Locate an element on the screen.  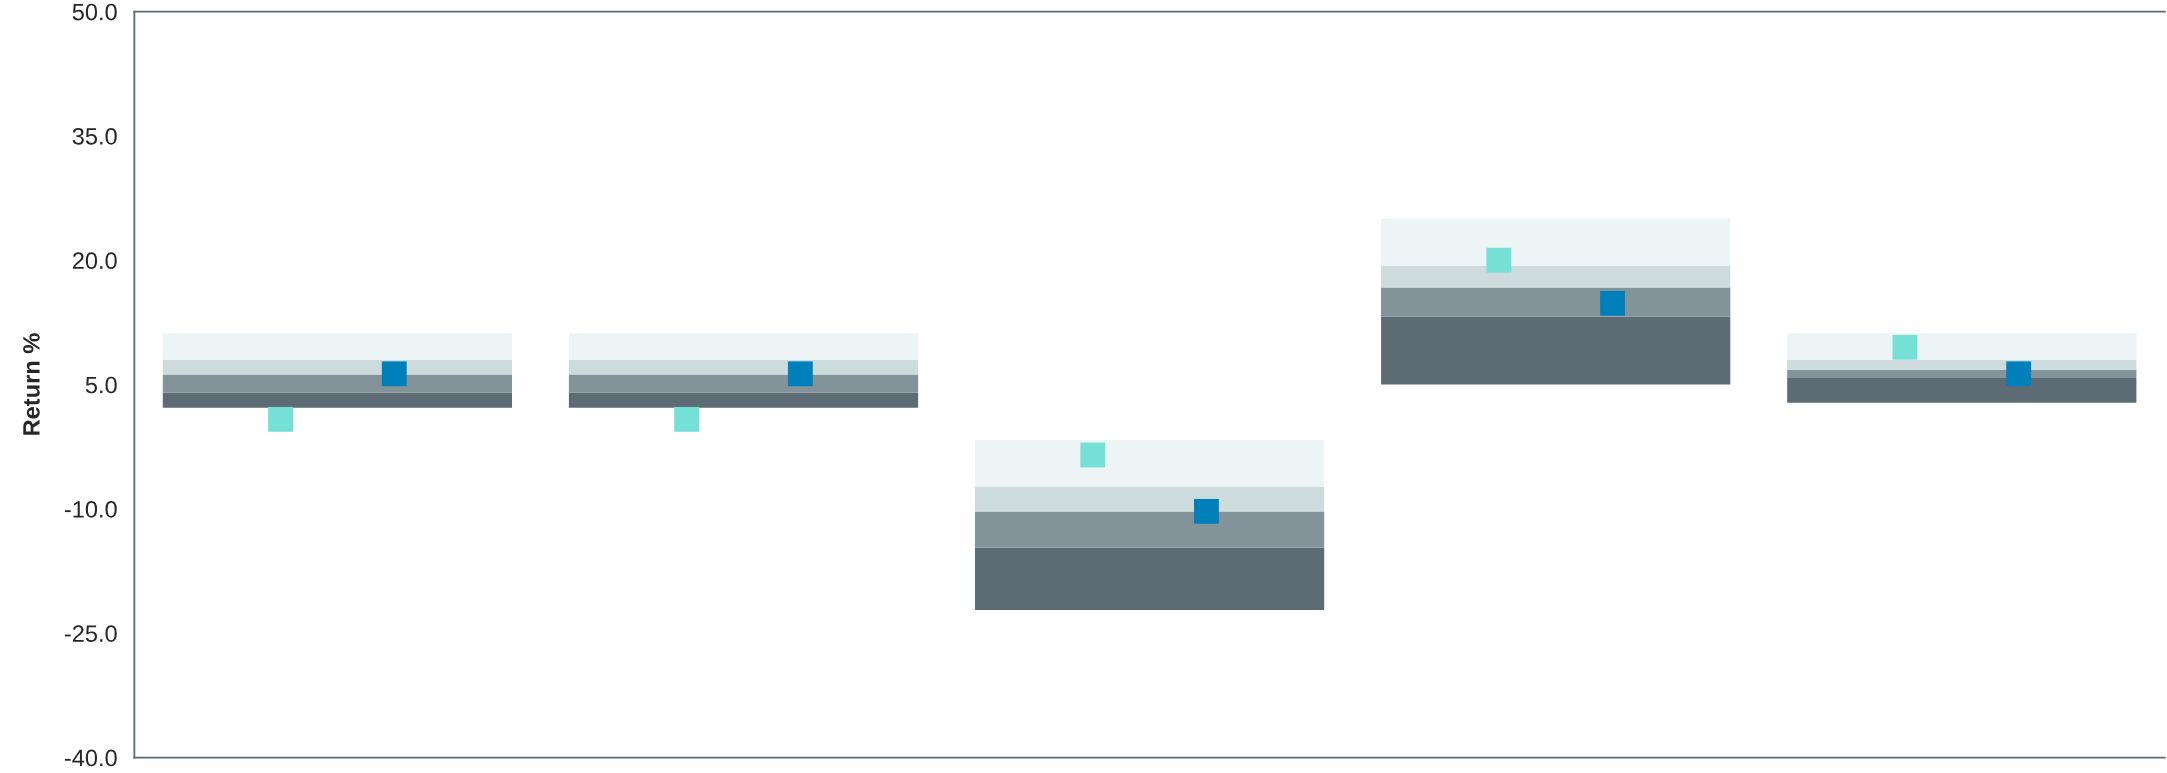
y-tick-label: 50.0 is located at coordinates (94, 12).